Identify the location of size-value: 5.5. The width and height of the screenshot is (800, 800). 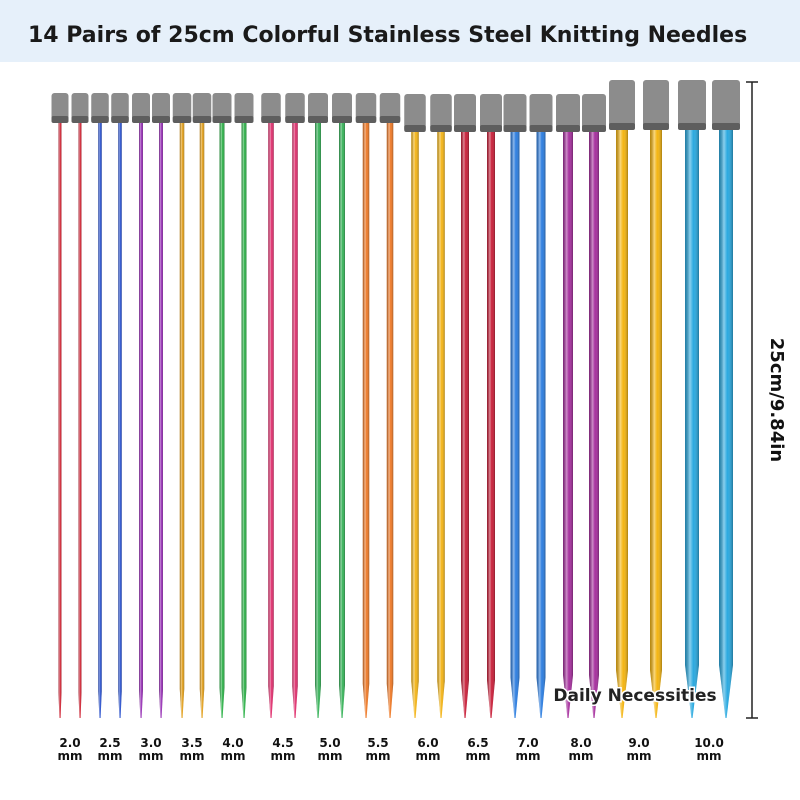
(377, 743).